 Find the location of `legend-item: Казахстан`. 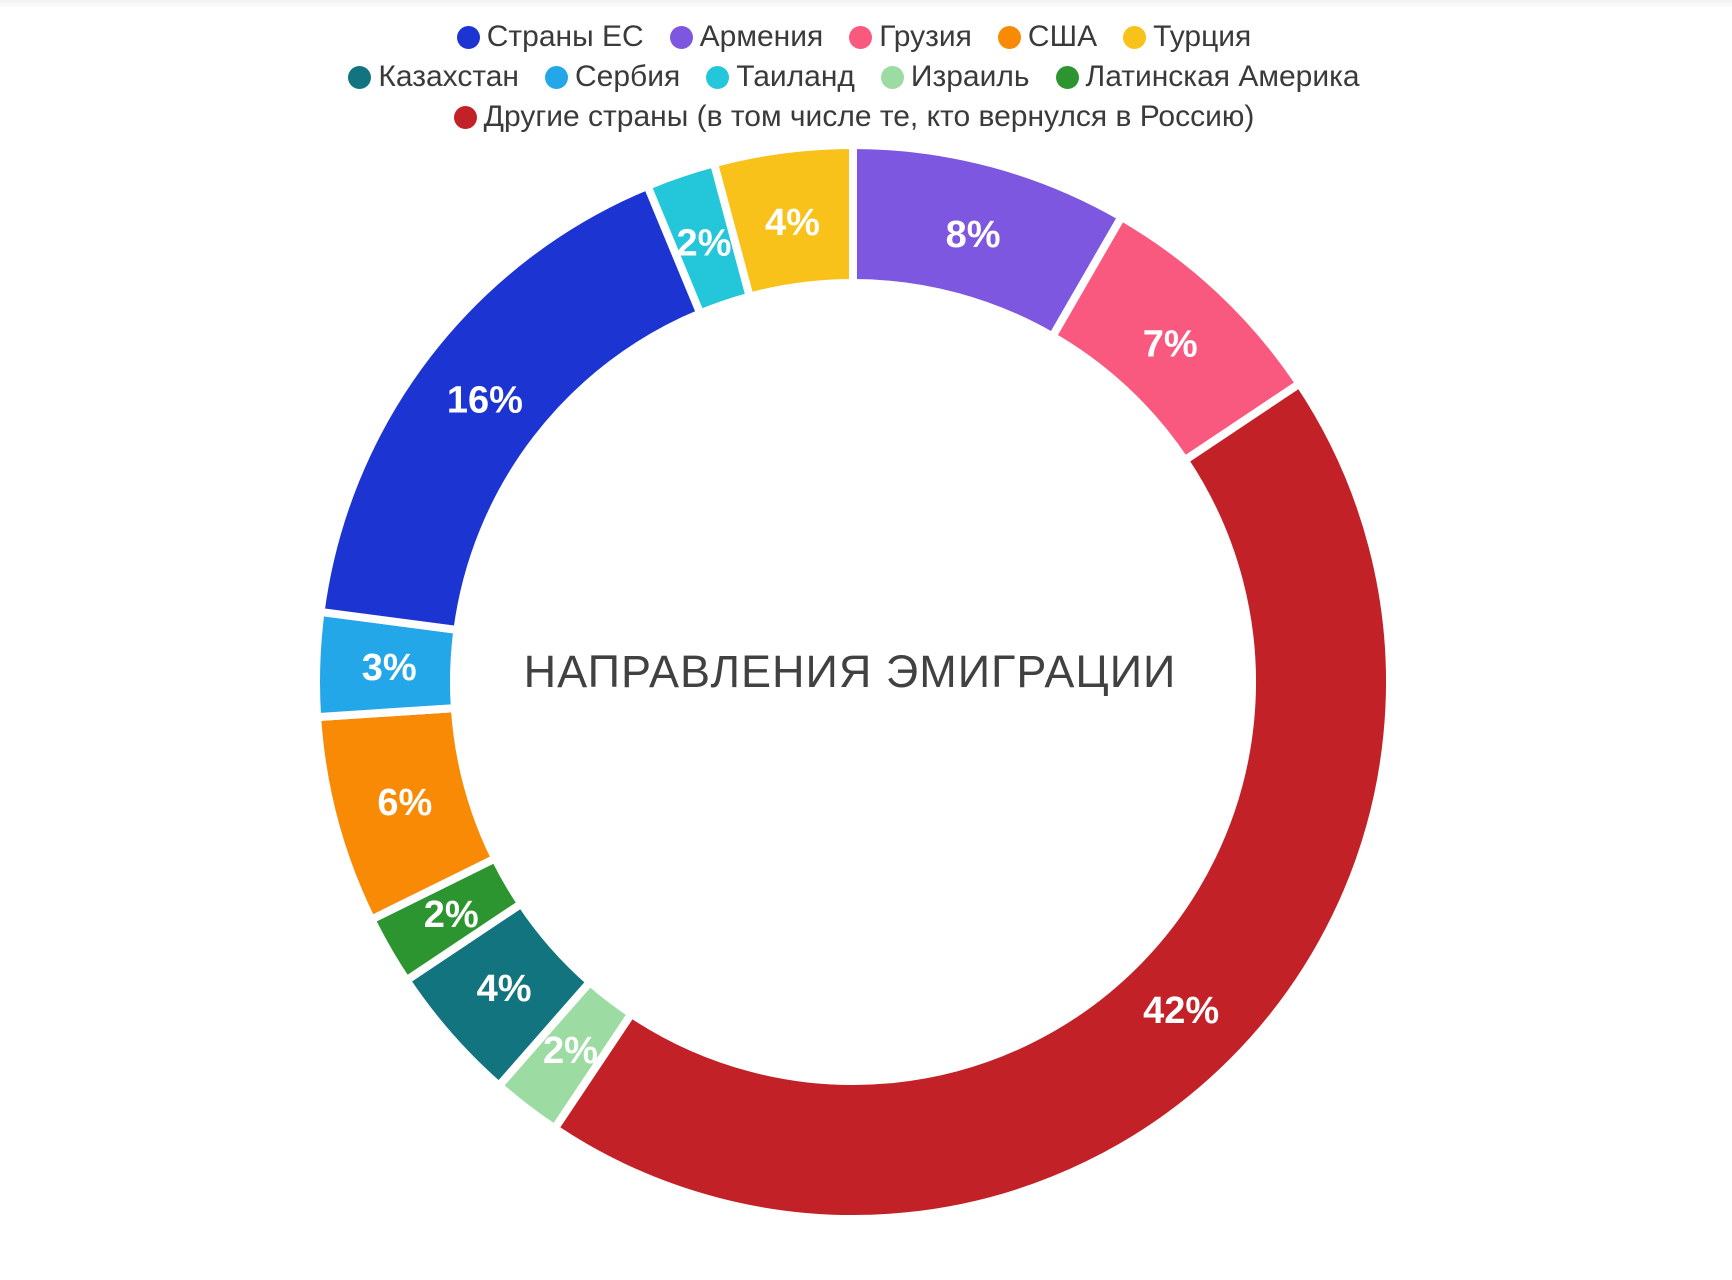

legend-item: Казахстан is located at coordinates (433, 77).